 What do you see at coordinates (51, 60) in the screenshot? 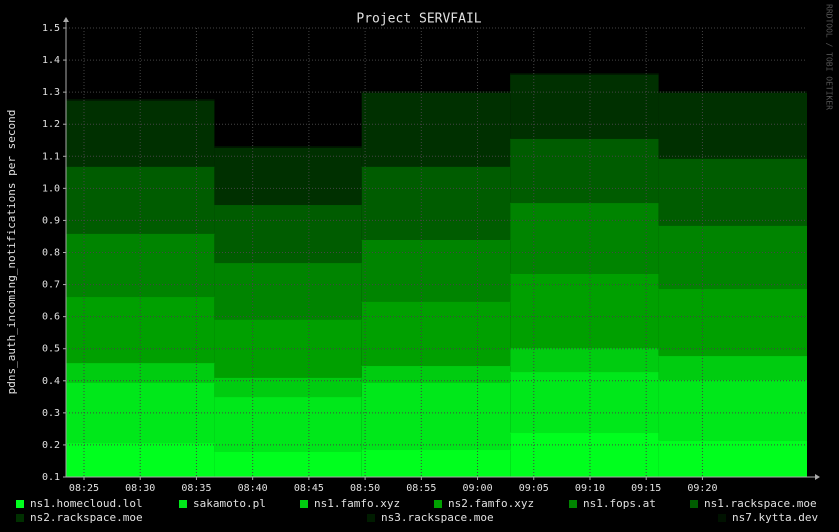
I see `y-tick-label: 1.4` at bounding box center [51, 60].